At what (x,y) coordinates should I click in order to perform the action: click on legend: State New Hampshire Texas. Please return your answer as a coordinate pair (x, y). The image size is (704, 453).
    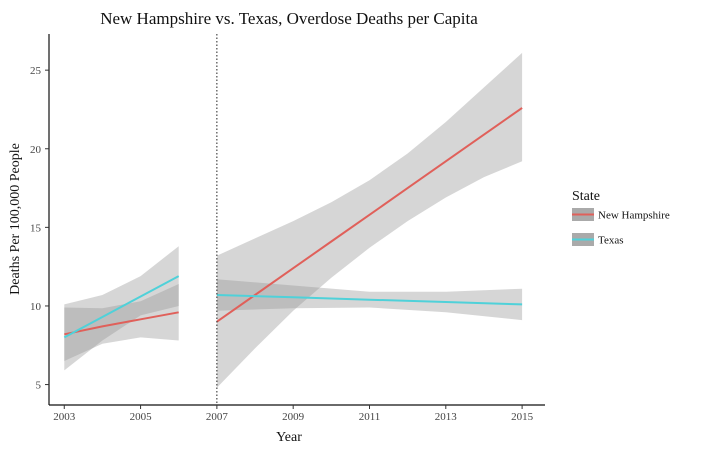
    Looking at the image, I should click on (621, 218).